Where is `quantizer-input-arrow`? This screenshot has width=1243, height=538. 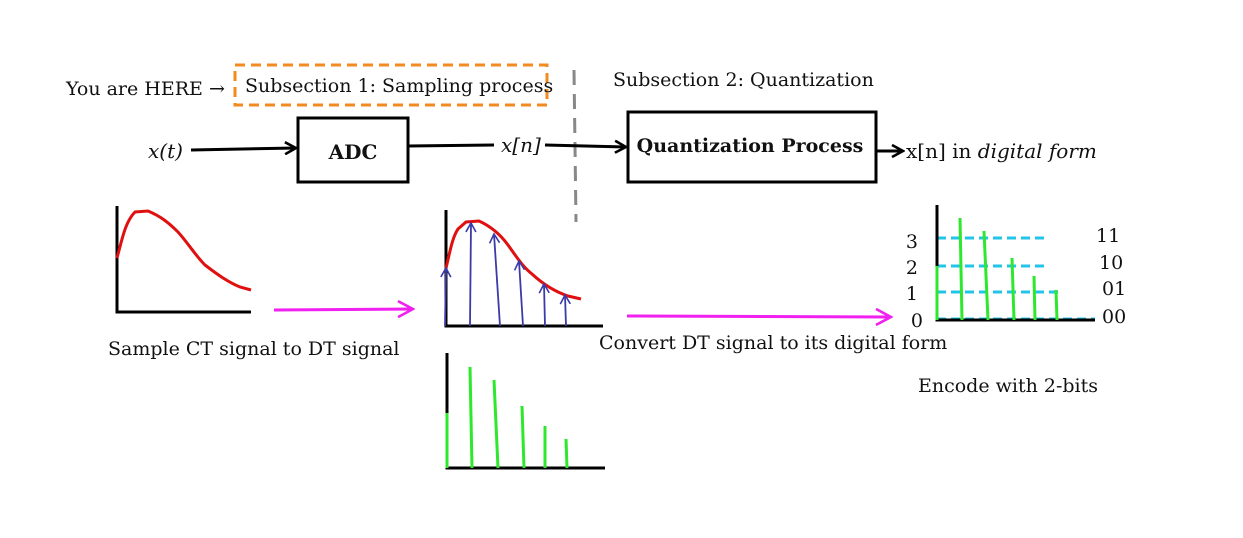
quantizer-input-arrow is located at coordinates (585, 146).